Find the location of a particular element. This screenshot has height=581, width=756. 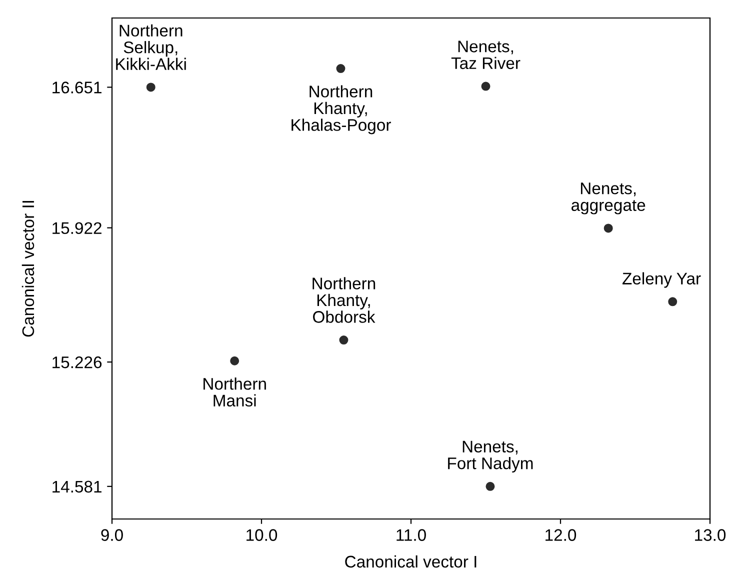

x-tick-label: 12.0 is located at coordinates (561, 535).